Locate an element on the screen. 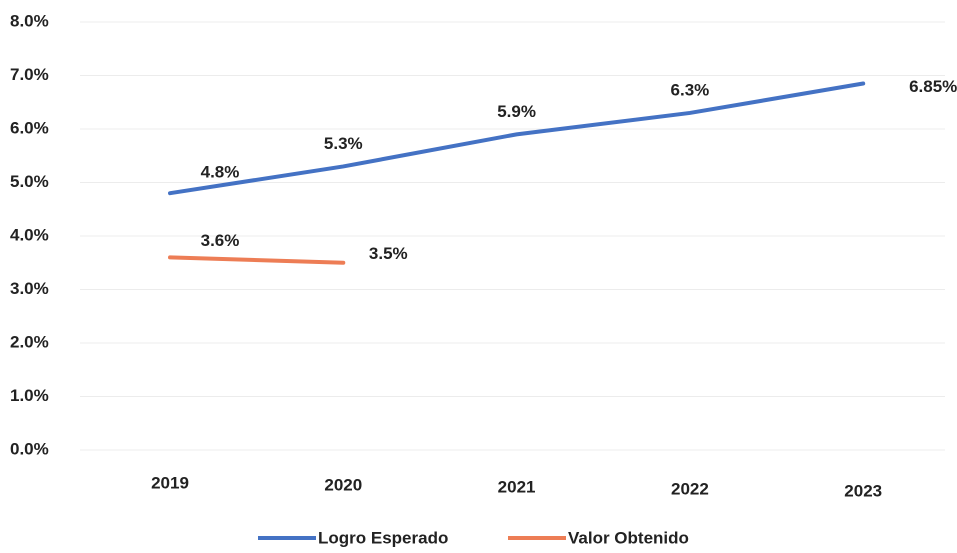 This screenshot has height=553, width=957. y-tick-label: 8.0% is located at coordinates (29, 20).